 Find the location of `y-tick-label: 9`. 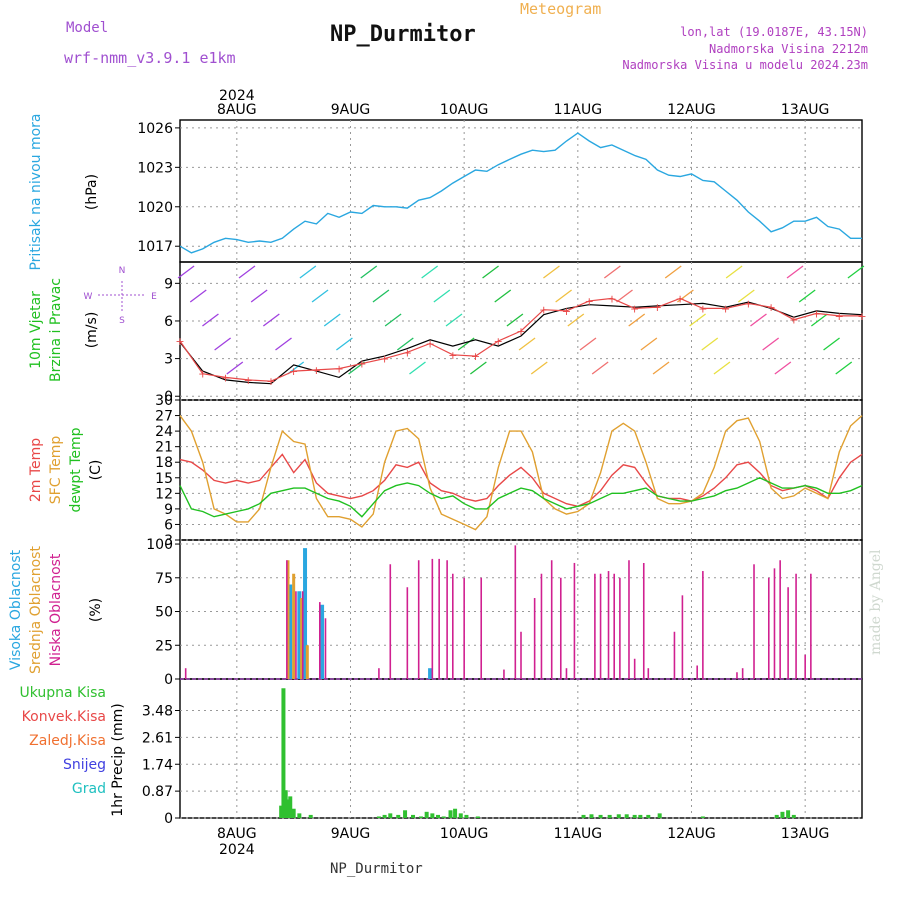

y-tick-label: 9 is located at coordinates (168, 510).